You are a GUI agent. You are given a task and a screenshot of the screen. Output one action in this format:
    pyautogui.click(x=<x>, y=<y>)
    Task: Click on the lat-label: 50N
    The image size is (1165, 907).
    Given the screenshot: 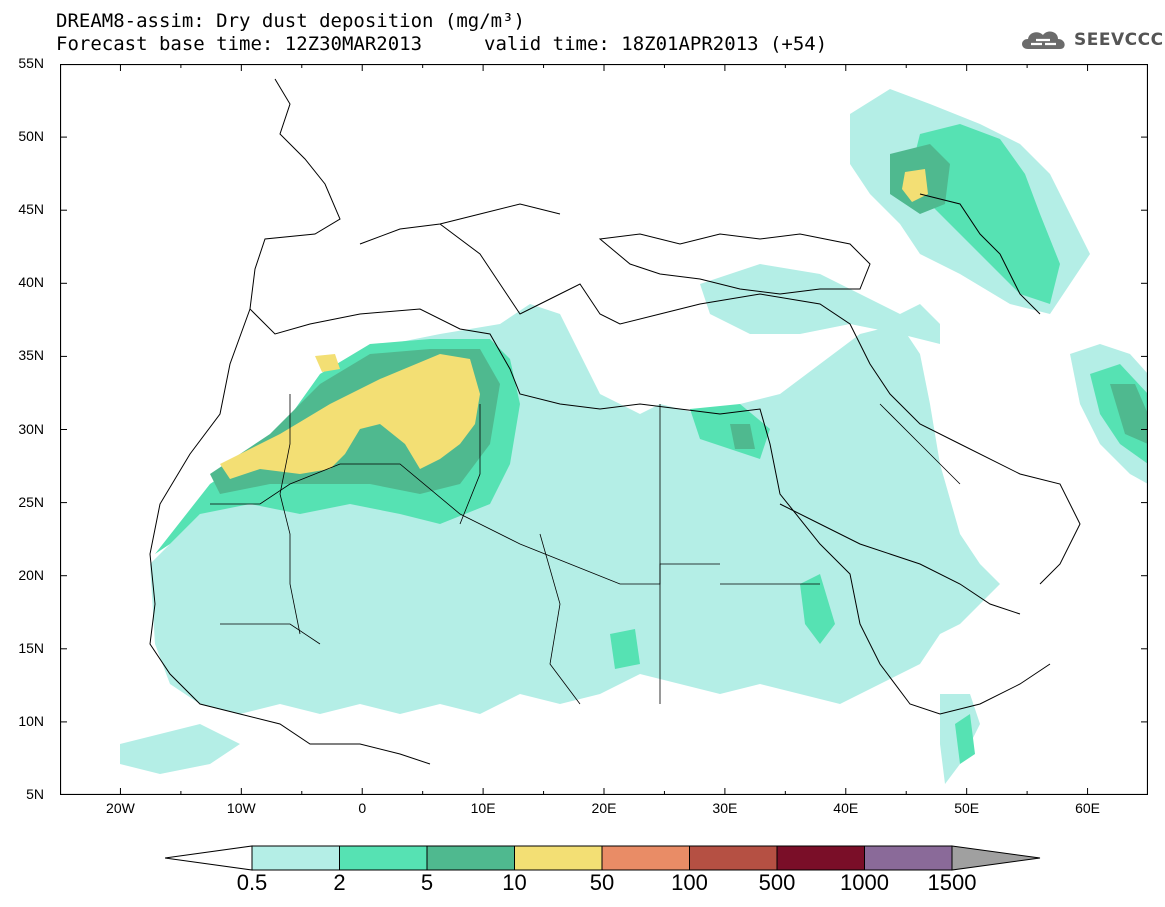 What is the action you would take?
    pyautogui.click(x=31, y=136)
    